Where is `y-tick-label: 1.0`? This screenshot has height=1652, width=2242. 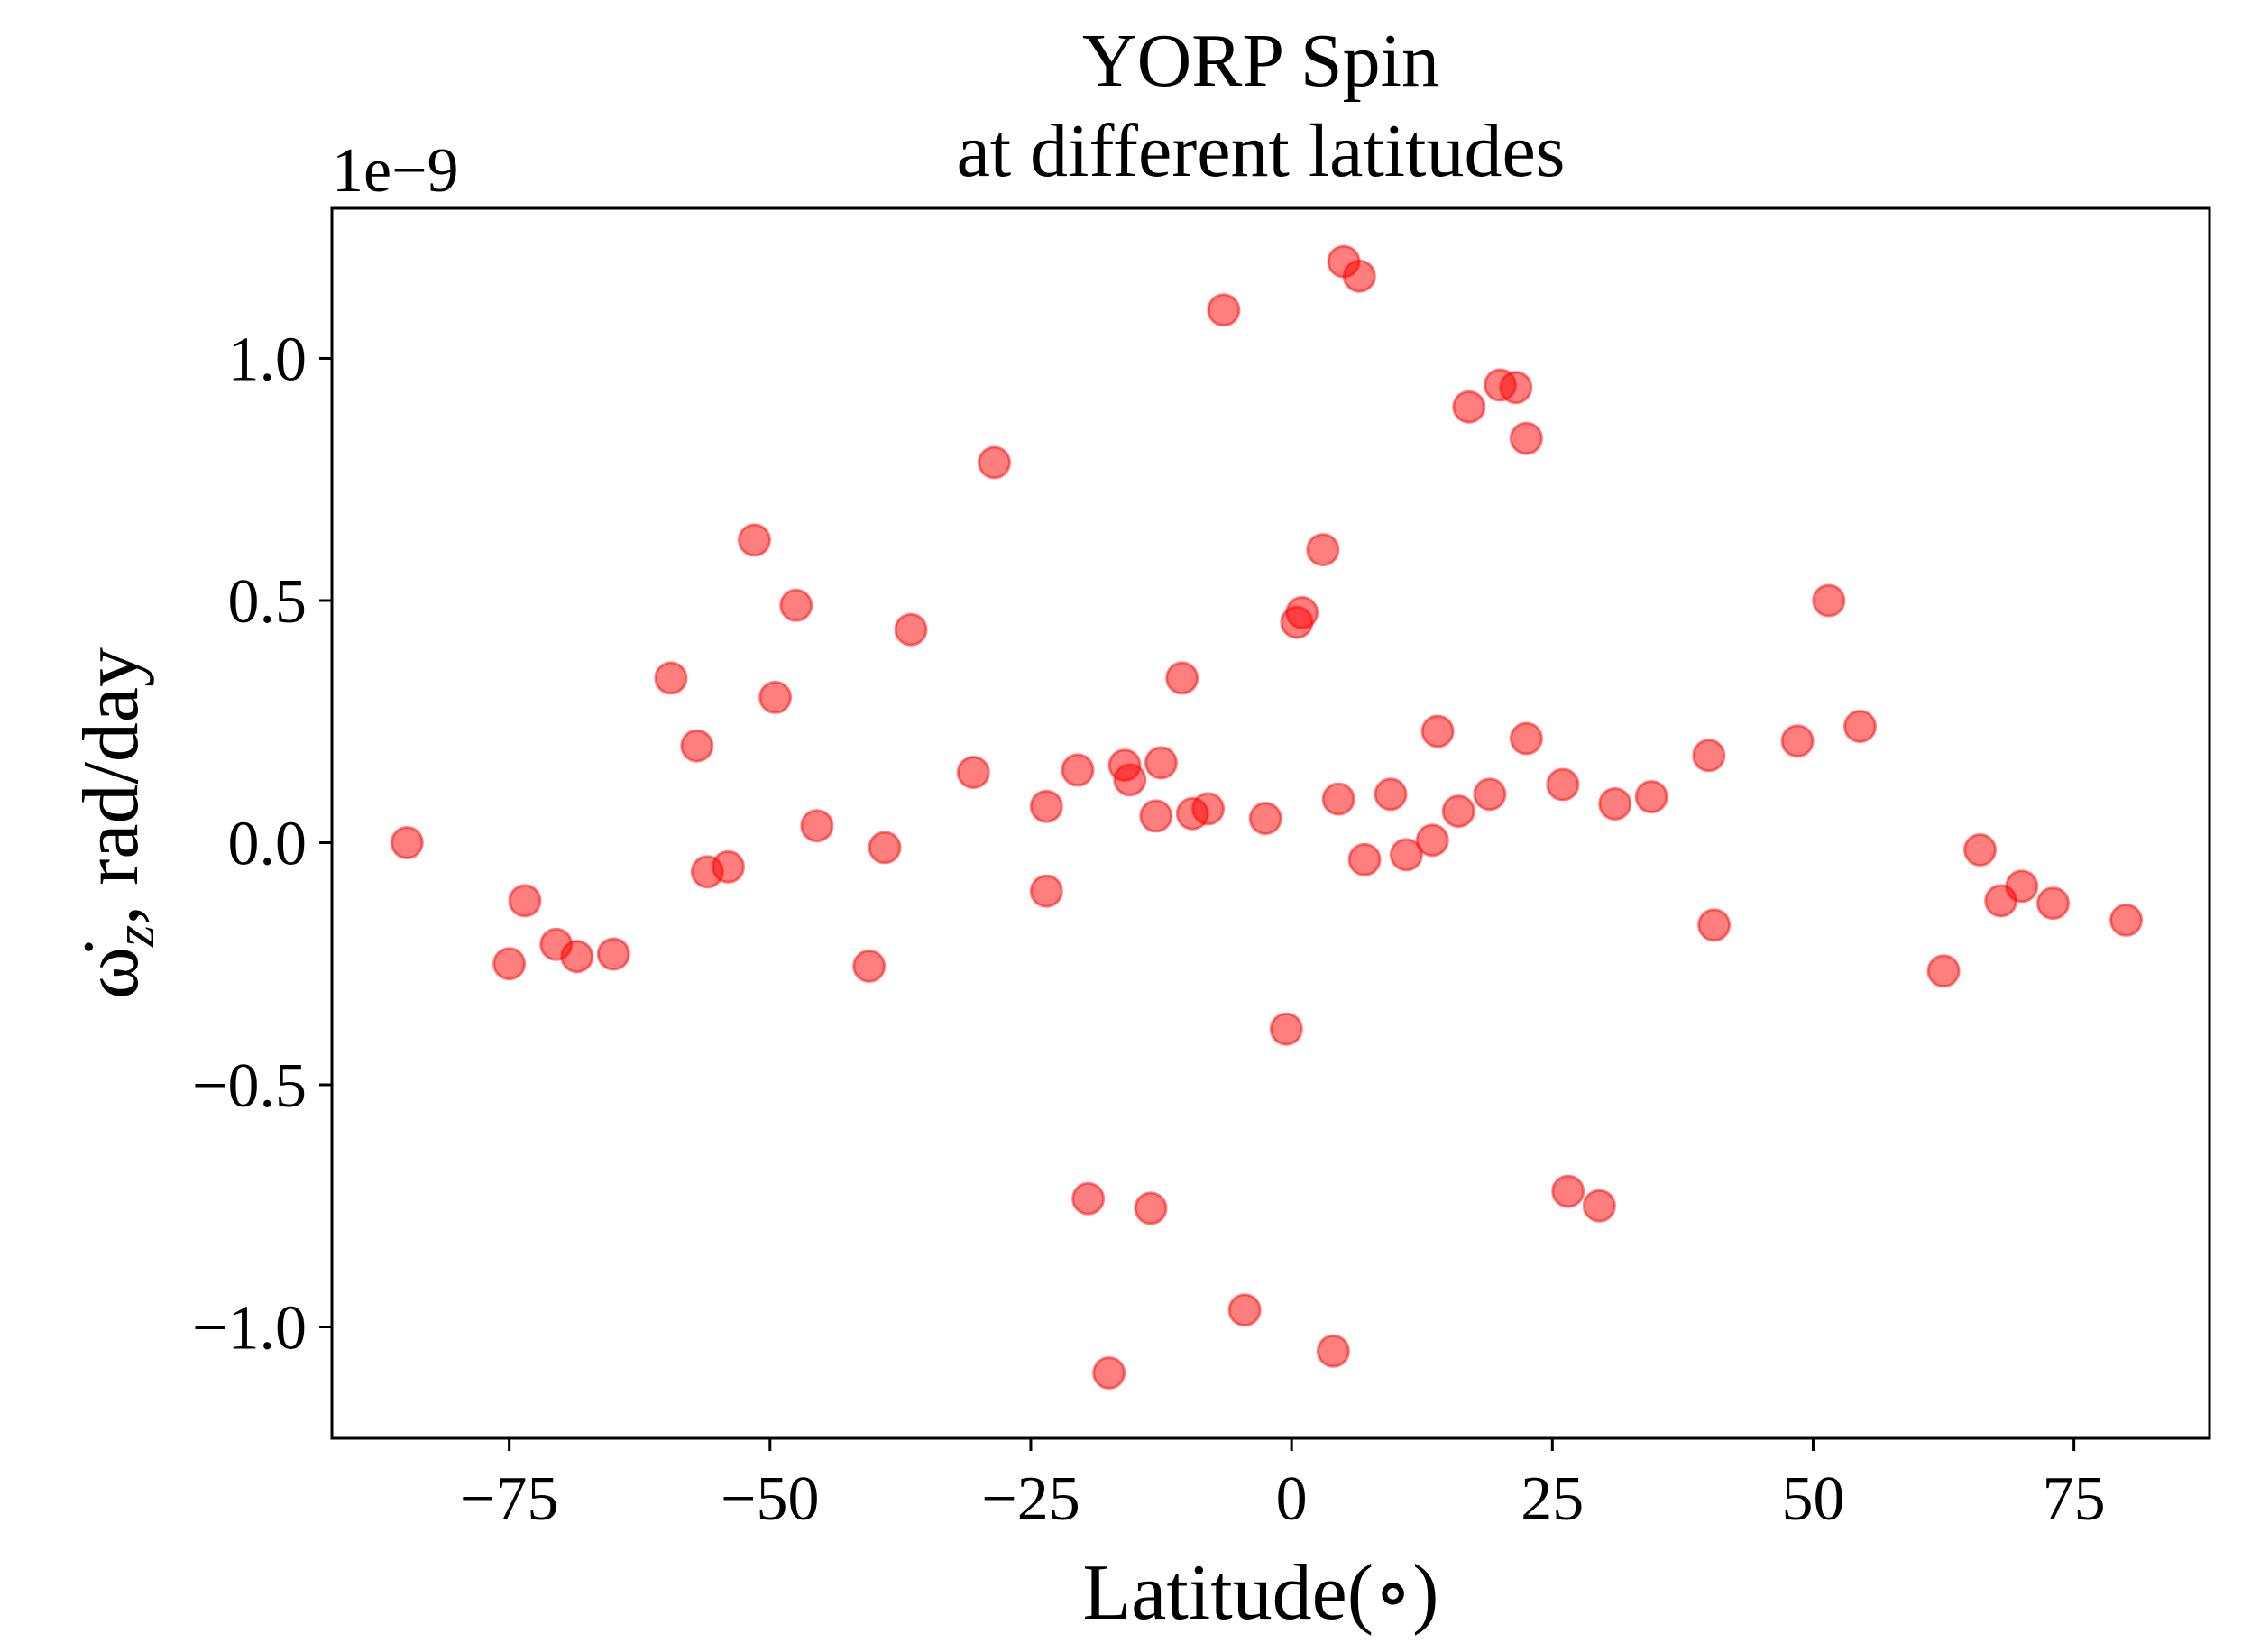
y-tick-label: 1.0 is located at coordinates (268, 360).